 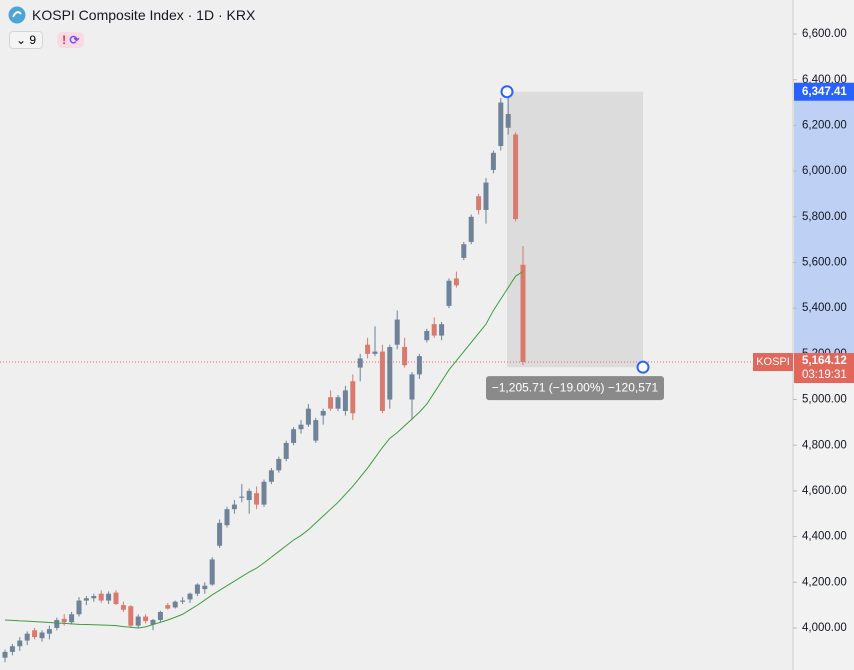 I want to click on y-tick-label: 6,000.00, so click(x=824, y=171).